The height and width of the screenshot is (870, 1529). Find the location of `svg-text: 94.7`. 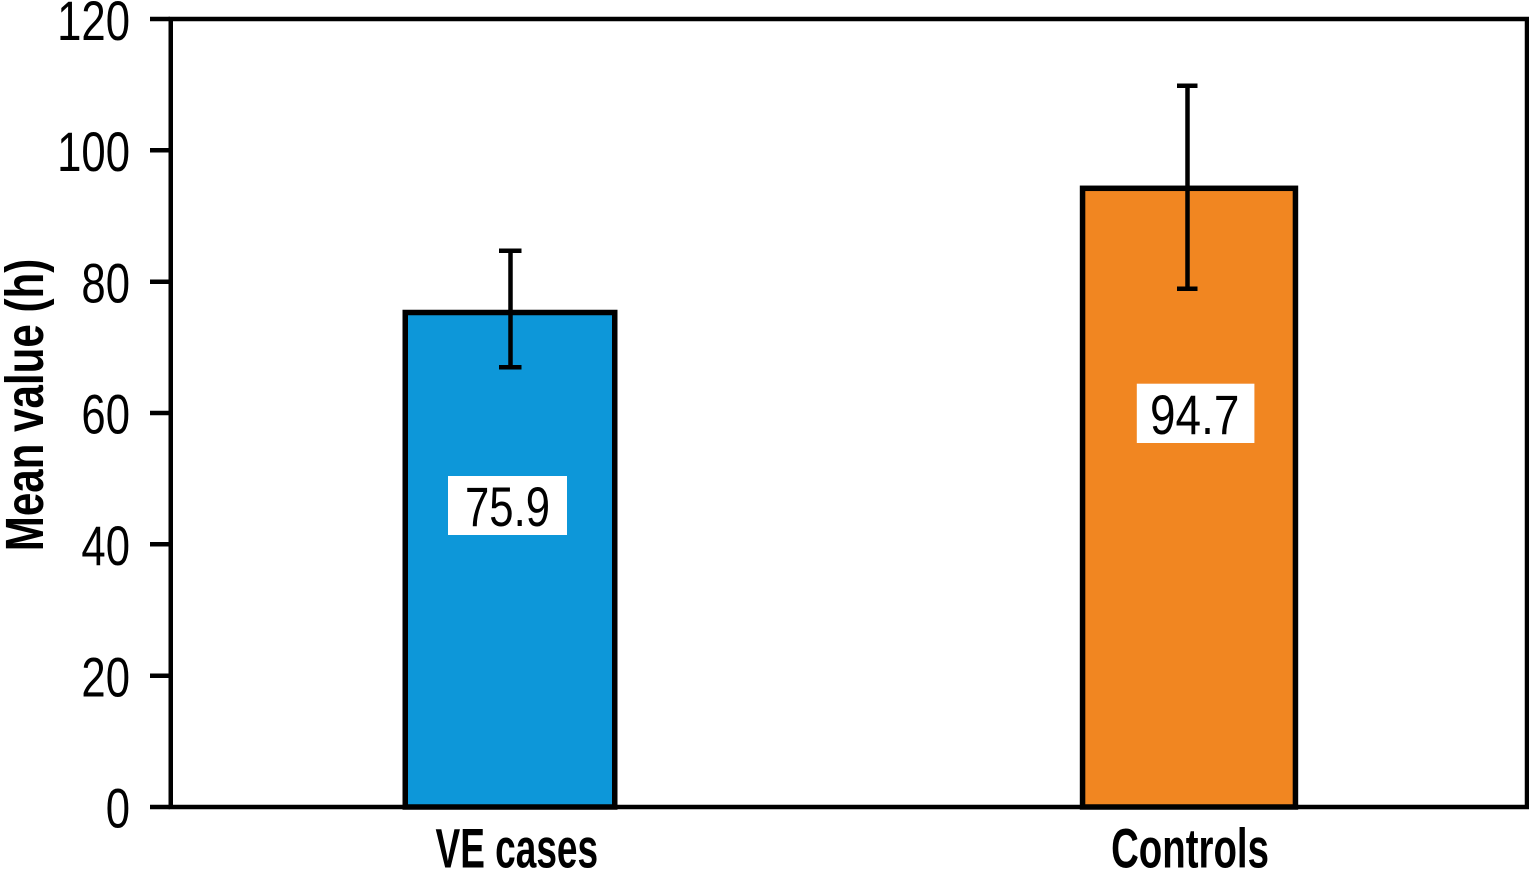

svg-text: 94.7 is located at coordinates (1194, 414).